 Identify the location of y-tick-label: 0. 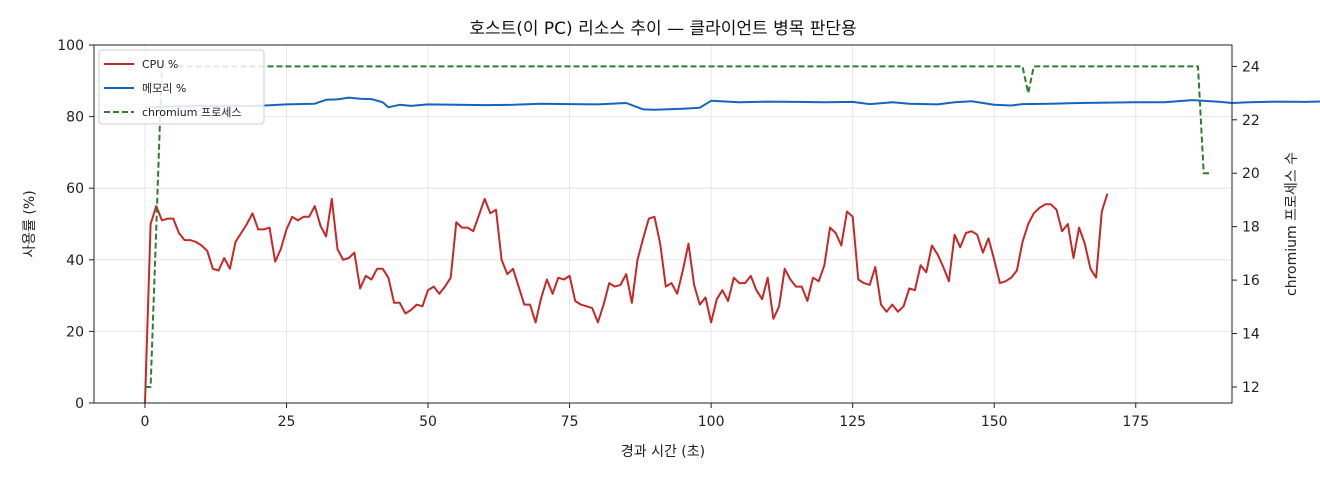
(79, 404).